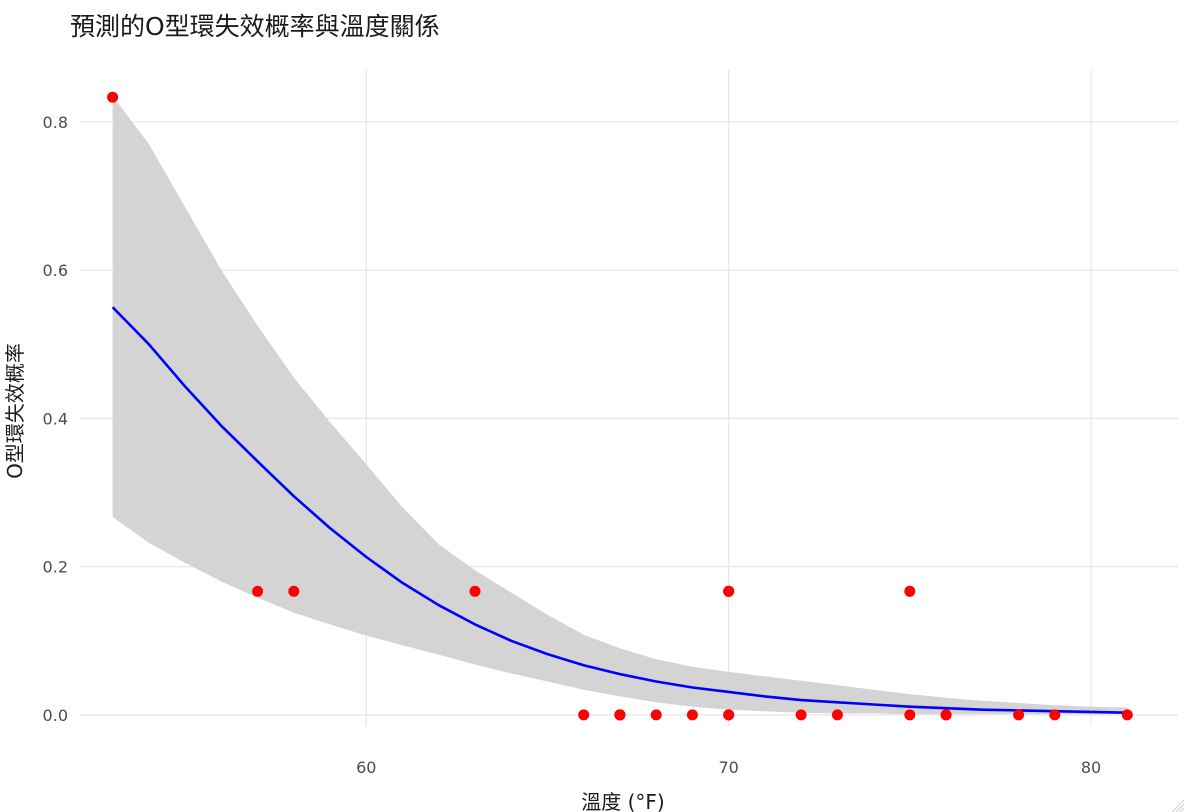  I want to click on y-tick-label: 0.8, so click(55, 122).